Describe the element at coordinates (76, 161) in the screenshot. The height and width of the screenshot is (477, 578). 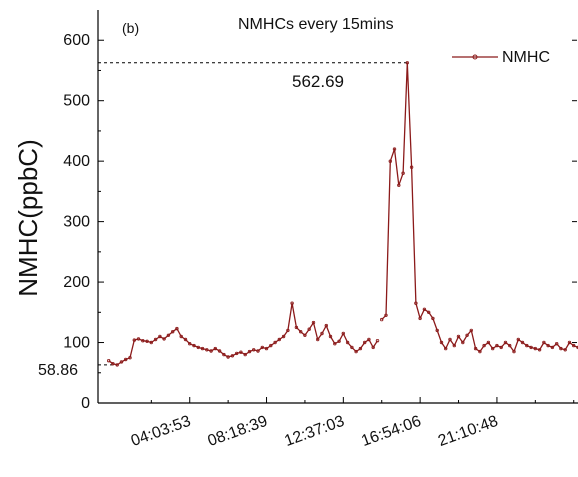
I see `y-tick-label: 400` at that location.